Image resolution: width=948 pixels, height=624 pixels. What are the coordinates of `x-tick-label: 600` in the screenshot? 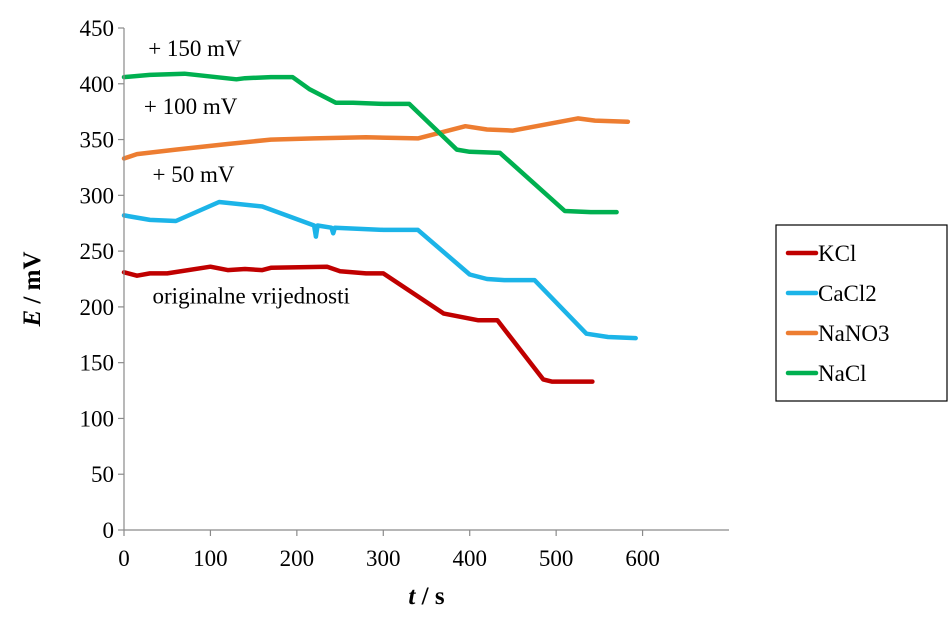 It's located at (642, 558).